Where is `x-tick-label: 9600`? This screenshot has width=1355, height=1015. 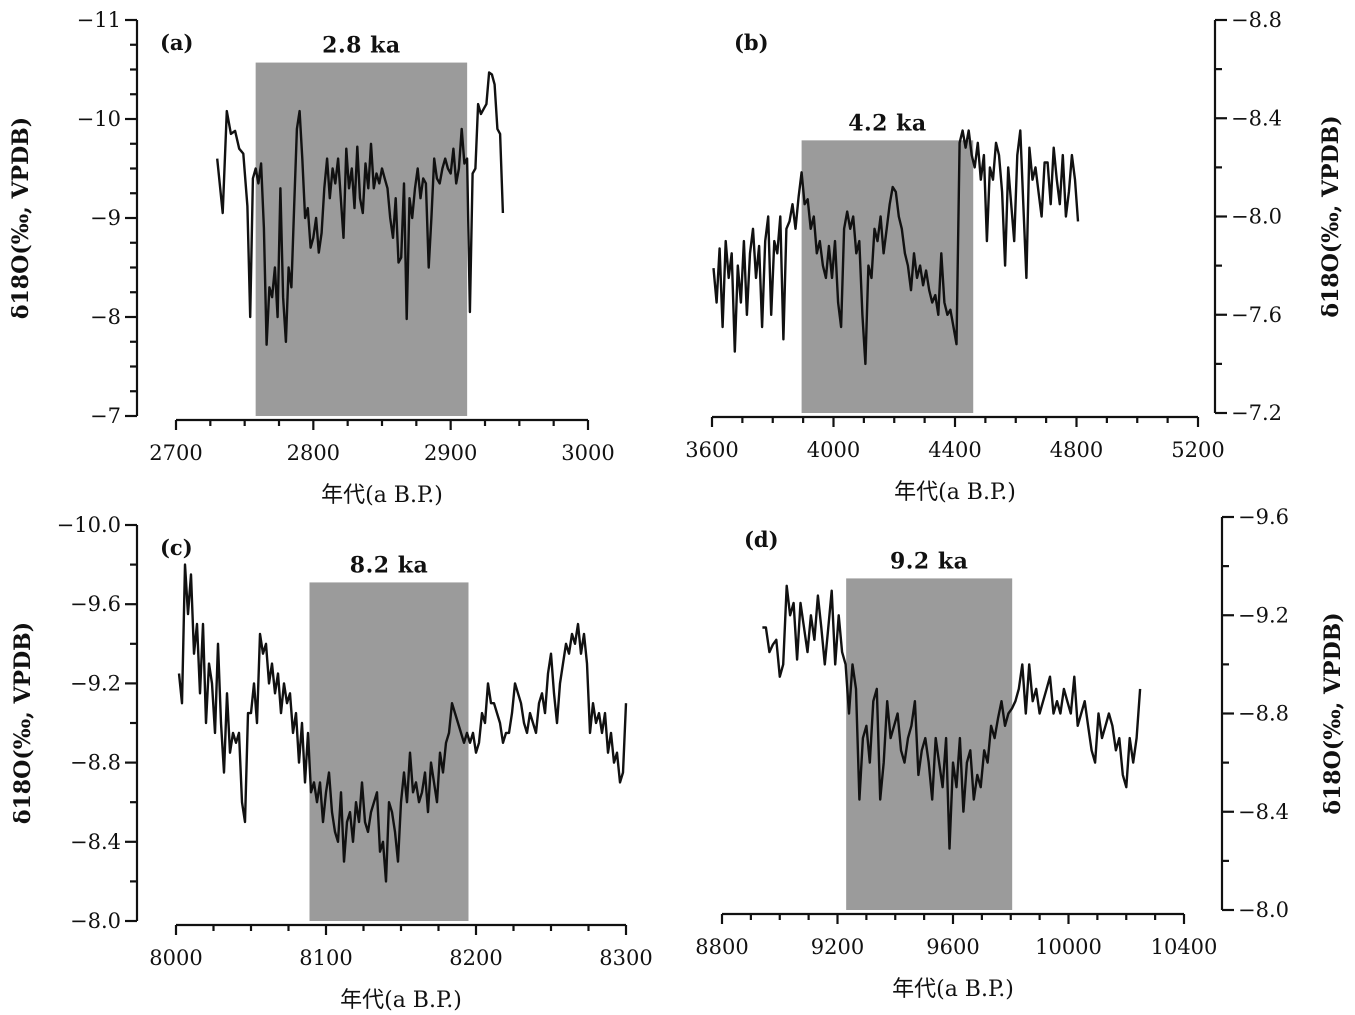 x-tick-label: 9600 is located at coordinates (952, 947).